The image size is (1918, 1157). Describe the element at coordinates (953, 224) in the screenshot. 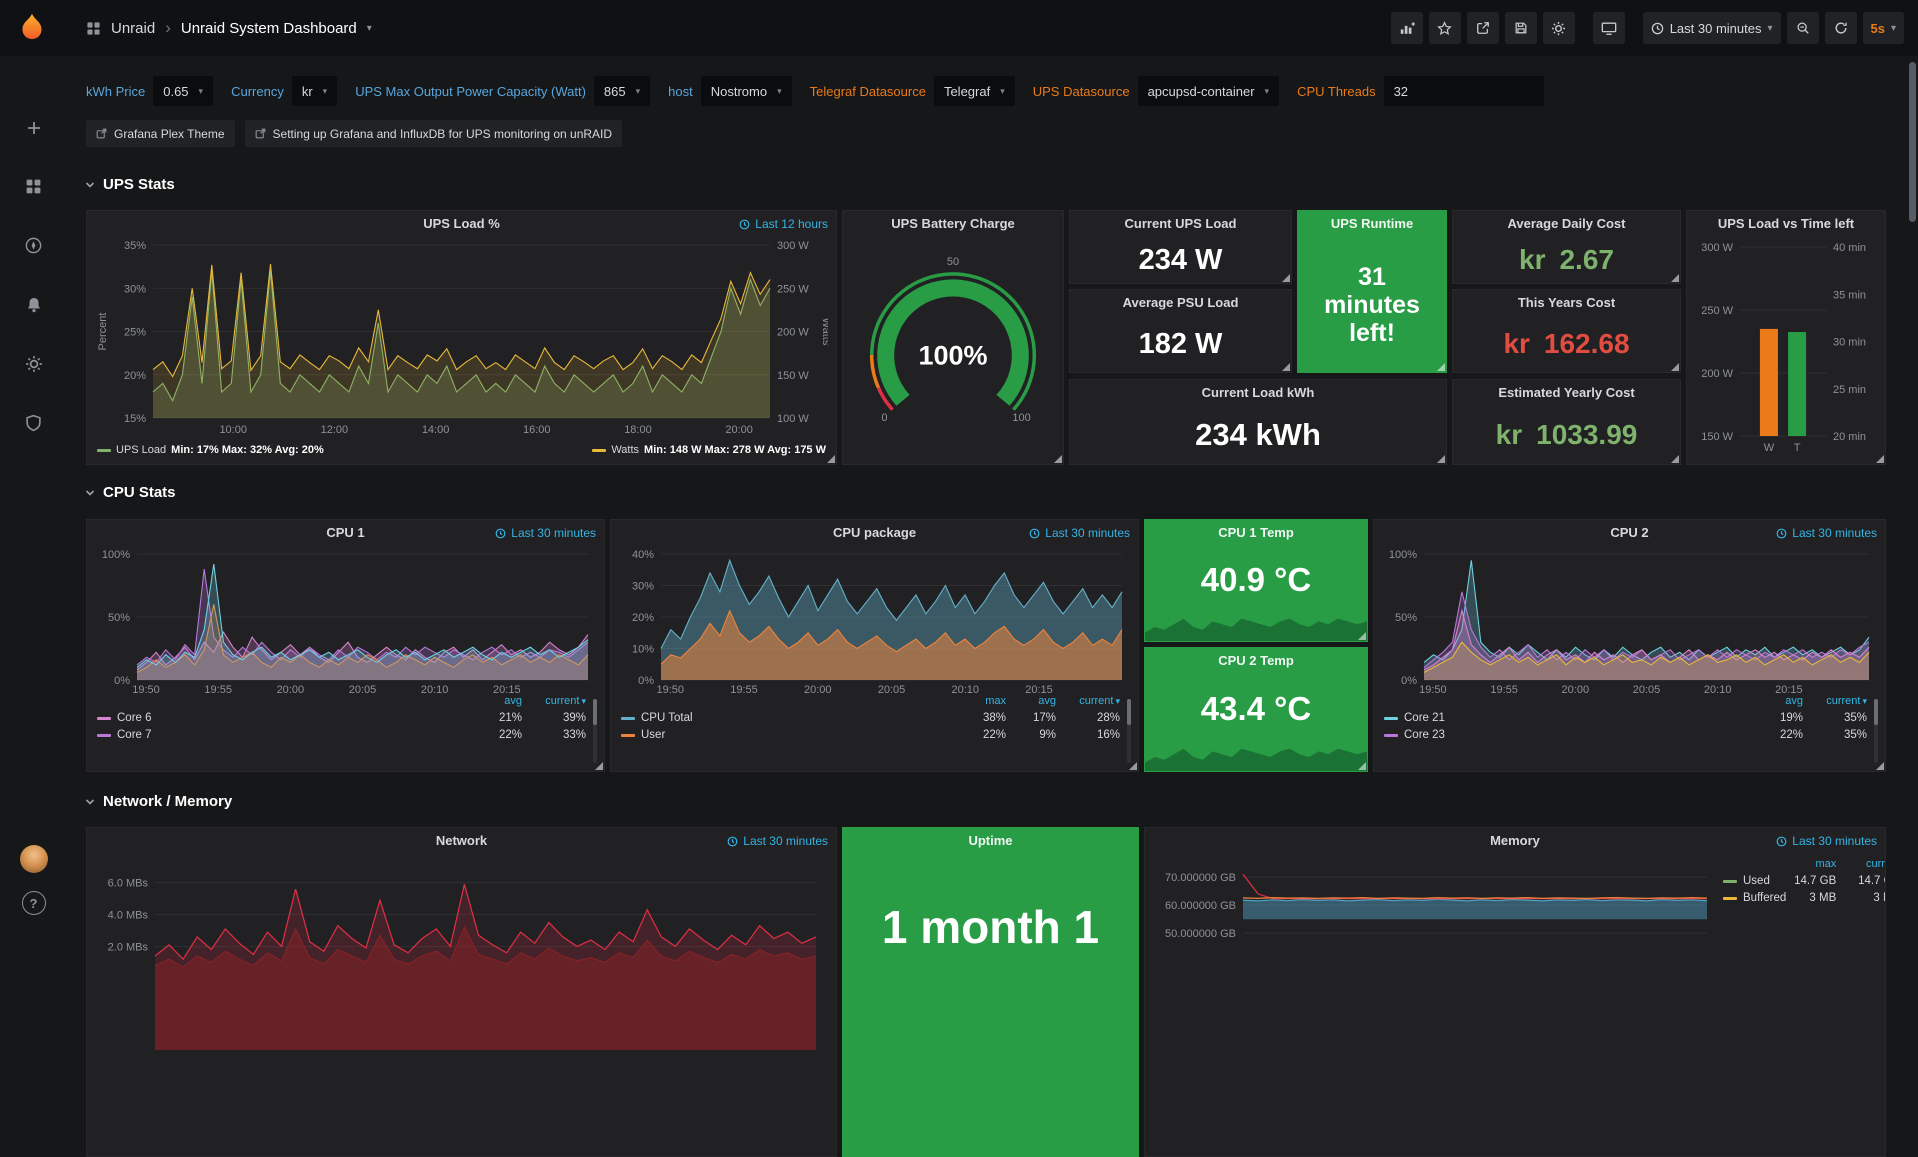

I see `panel-title: UPS Battery Charge` at that location.